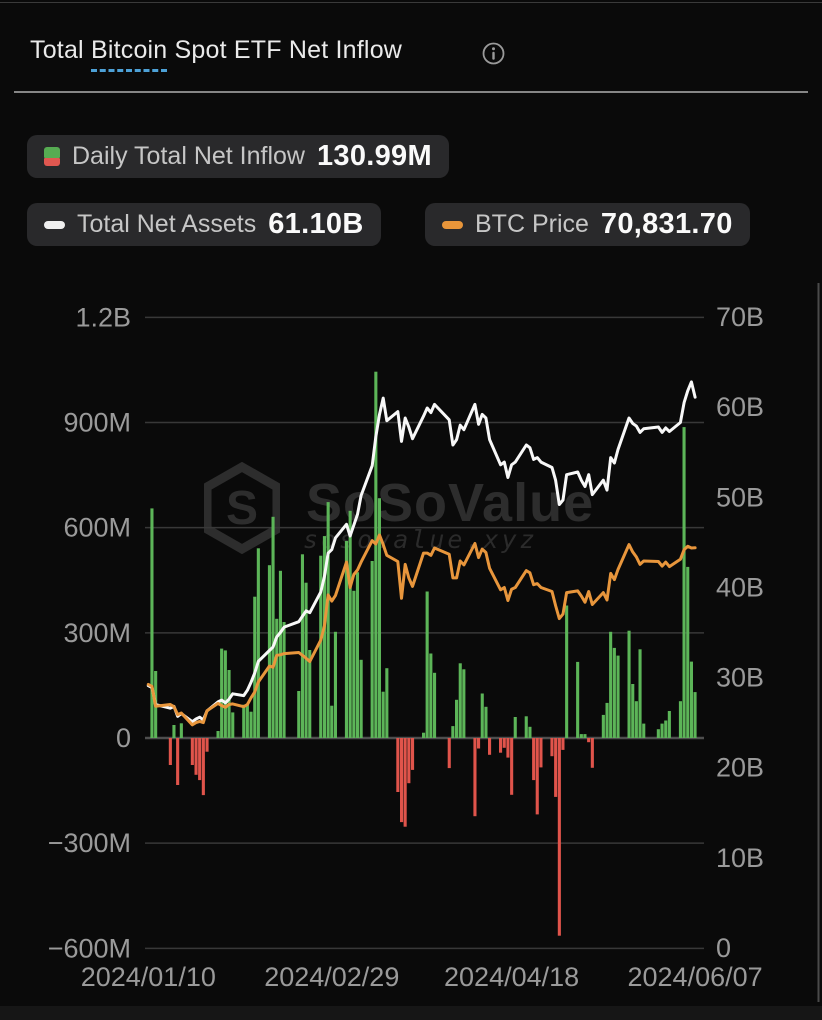  I want to click on legend-total-net-assets: Total Net Assets 61.10B, so click(204, 224).